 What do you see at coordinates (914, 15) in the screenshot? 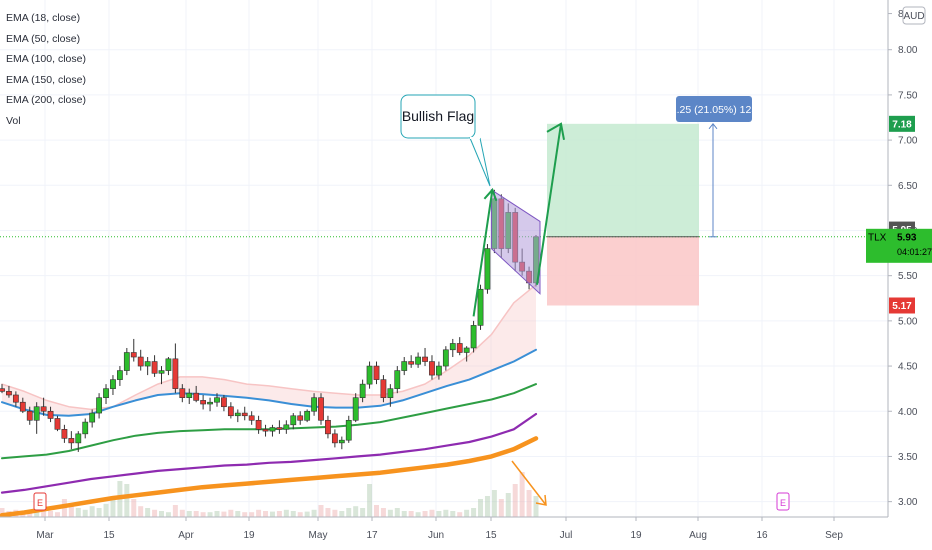
I see `currency-badge: AUD` at bounding box center [914, 15].